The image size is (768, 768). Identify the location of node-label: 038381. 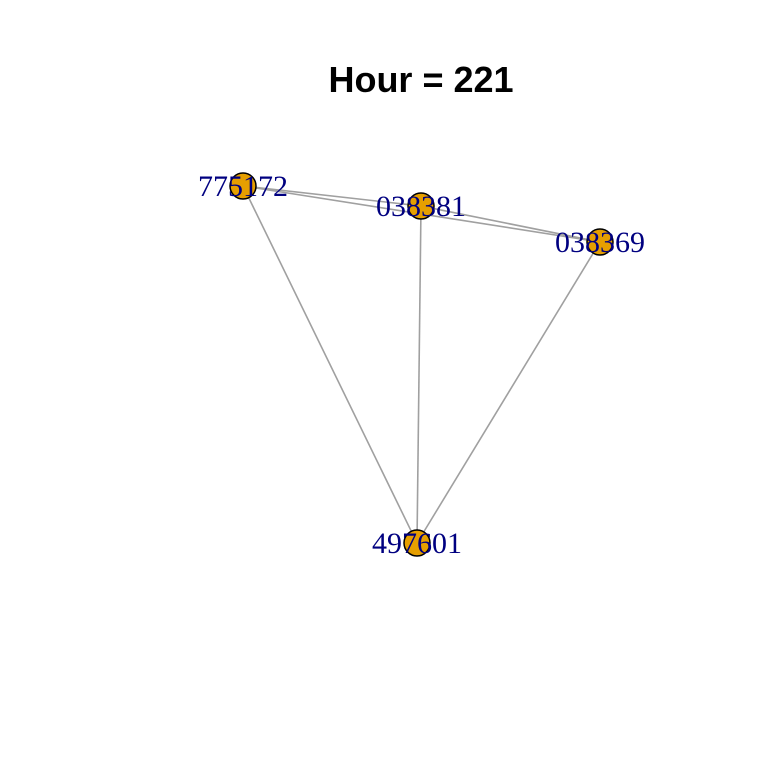
(421, 206).